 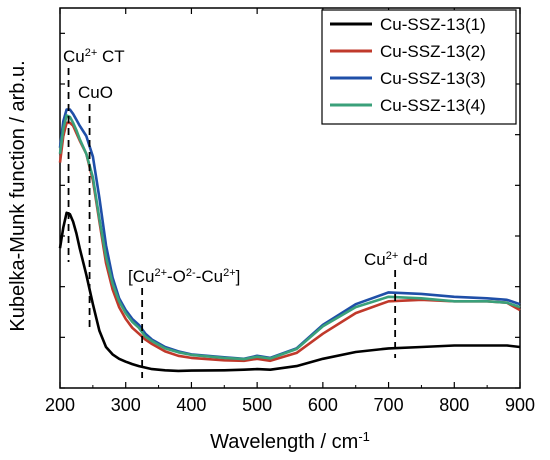 I want to click on x-tick-label: 800, so click(x=454, y=405).